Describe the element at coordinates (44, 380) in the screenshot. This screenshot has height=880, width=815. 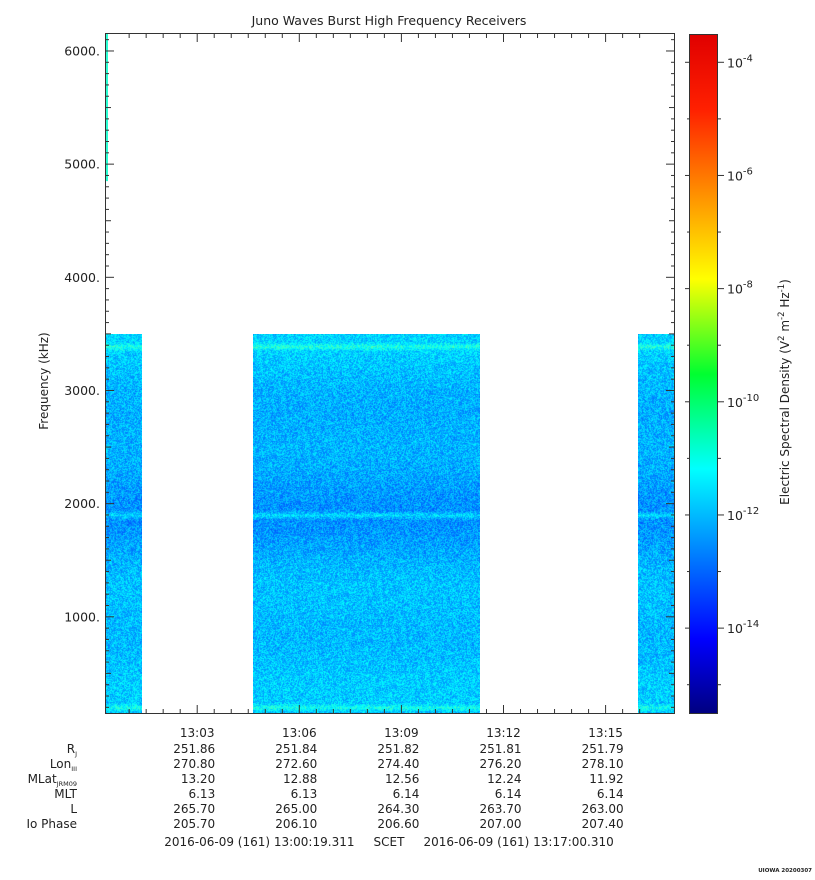
I see `y-axis-label: Frequency (kHz)` at that location.